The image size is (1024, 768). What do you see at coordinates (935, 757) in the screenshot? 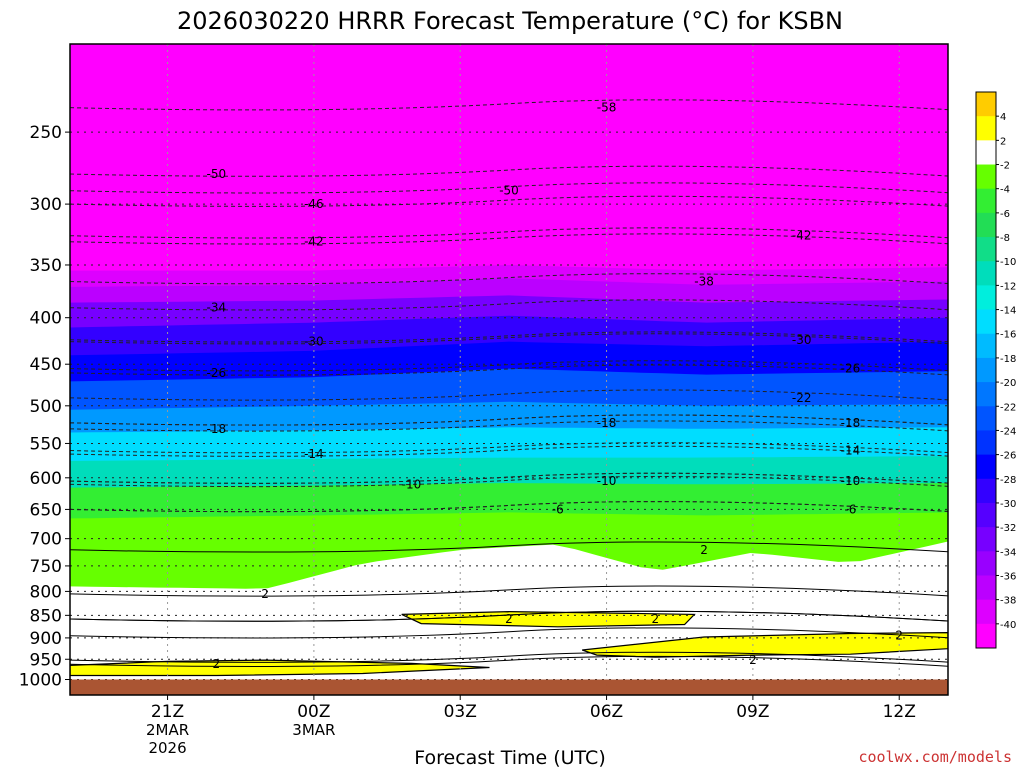
I see `credit-link: coolwx.com/models` at bounding box center [935, 757].